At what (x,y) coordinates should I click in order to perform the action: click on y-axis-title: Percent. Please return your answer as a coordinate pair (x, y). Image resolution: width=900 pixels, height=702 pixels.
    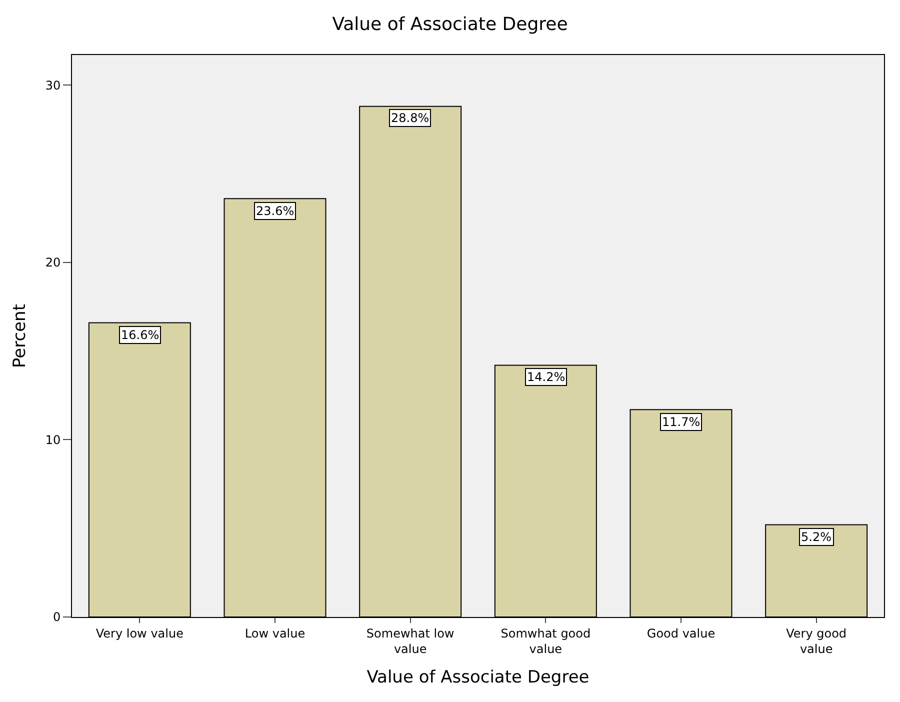
    Looking at the image, I should click on (20, 336).